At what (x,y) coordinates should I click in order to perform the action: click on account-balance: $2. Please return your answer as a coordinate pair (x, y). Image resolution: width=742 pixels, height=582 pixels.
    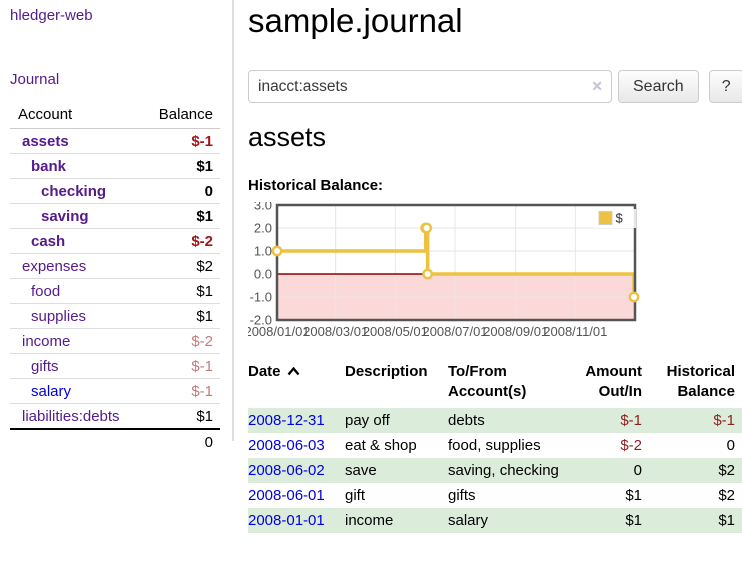
    Looking at the image, I should click on (204, 266).